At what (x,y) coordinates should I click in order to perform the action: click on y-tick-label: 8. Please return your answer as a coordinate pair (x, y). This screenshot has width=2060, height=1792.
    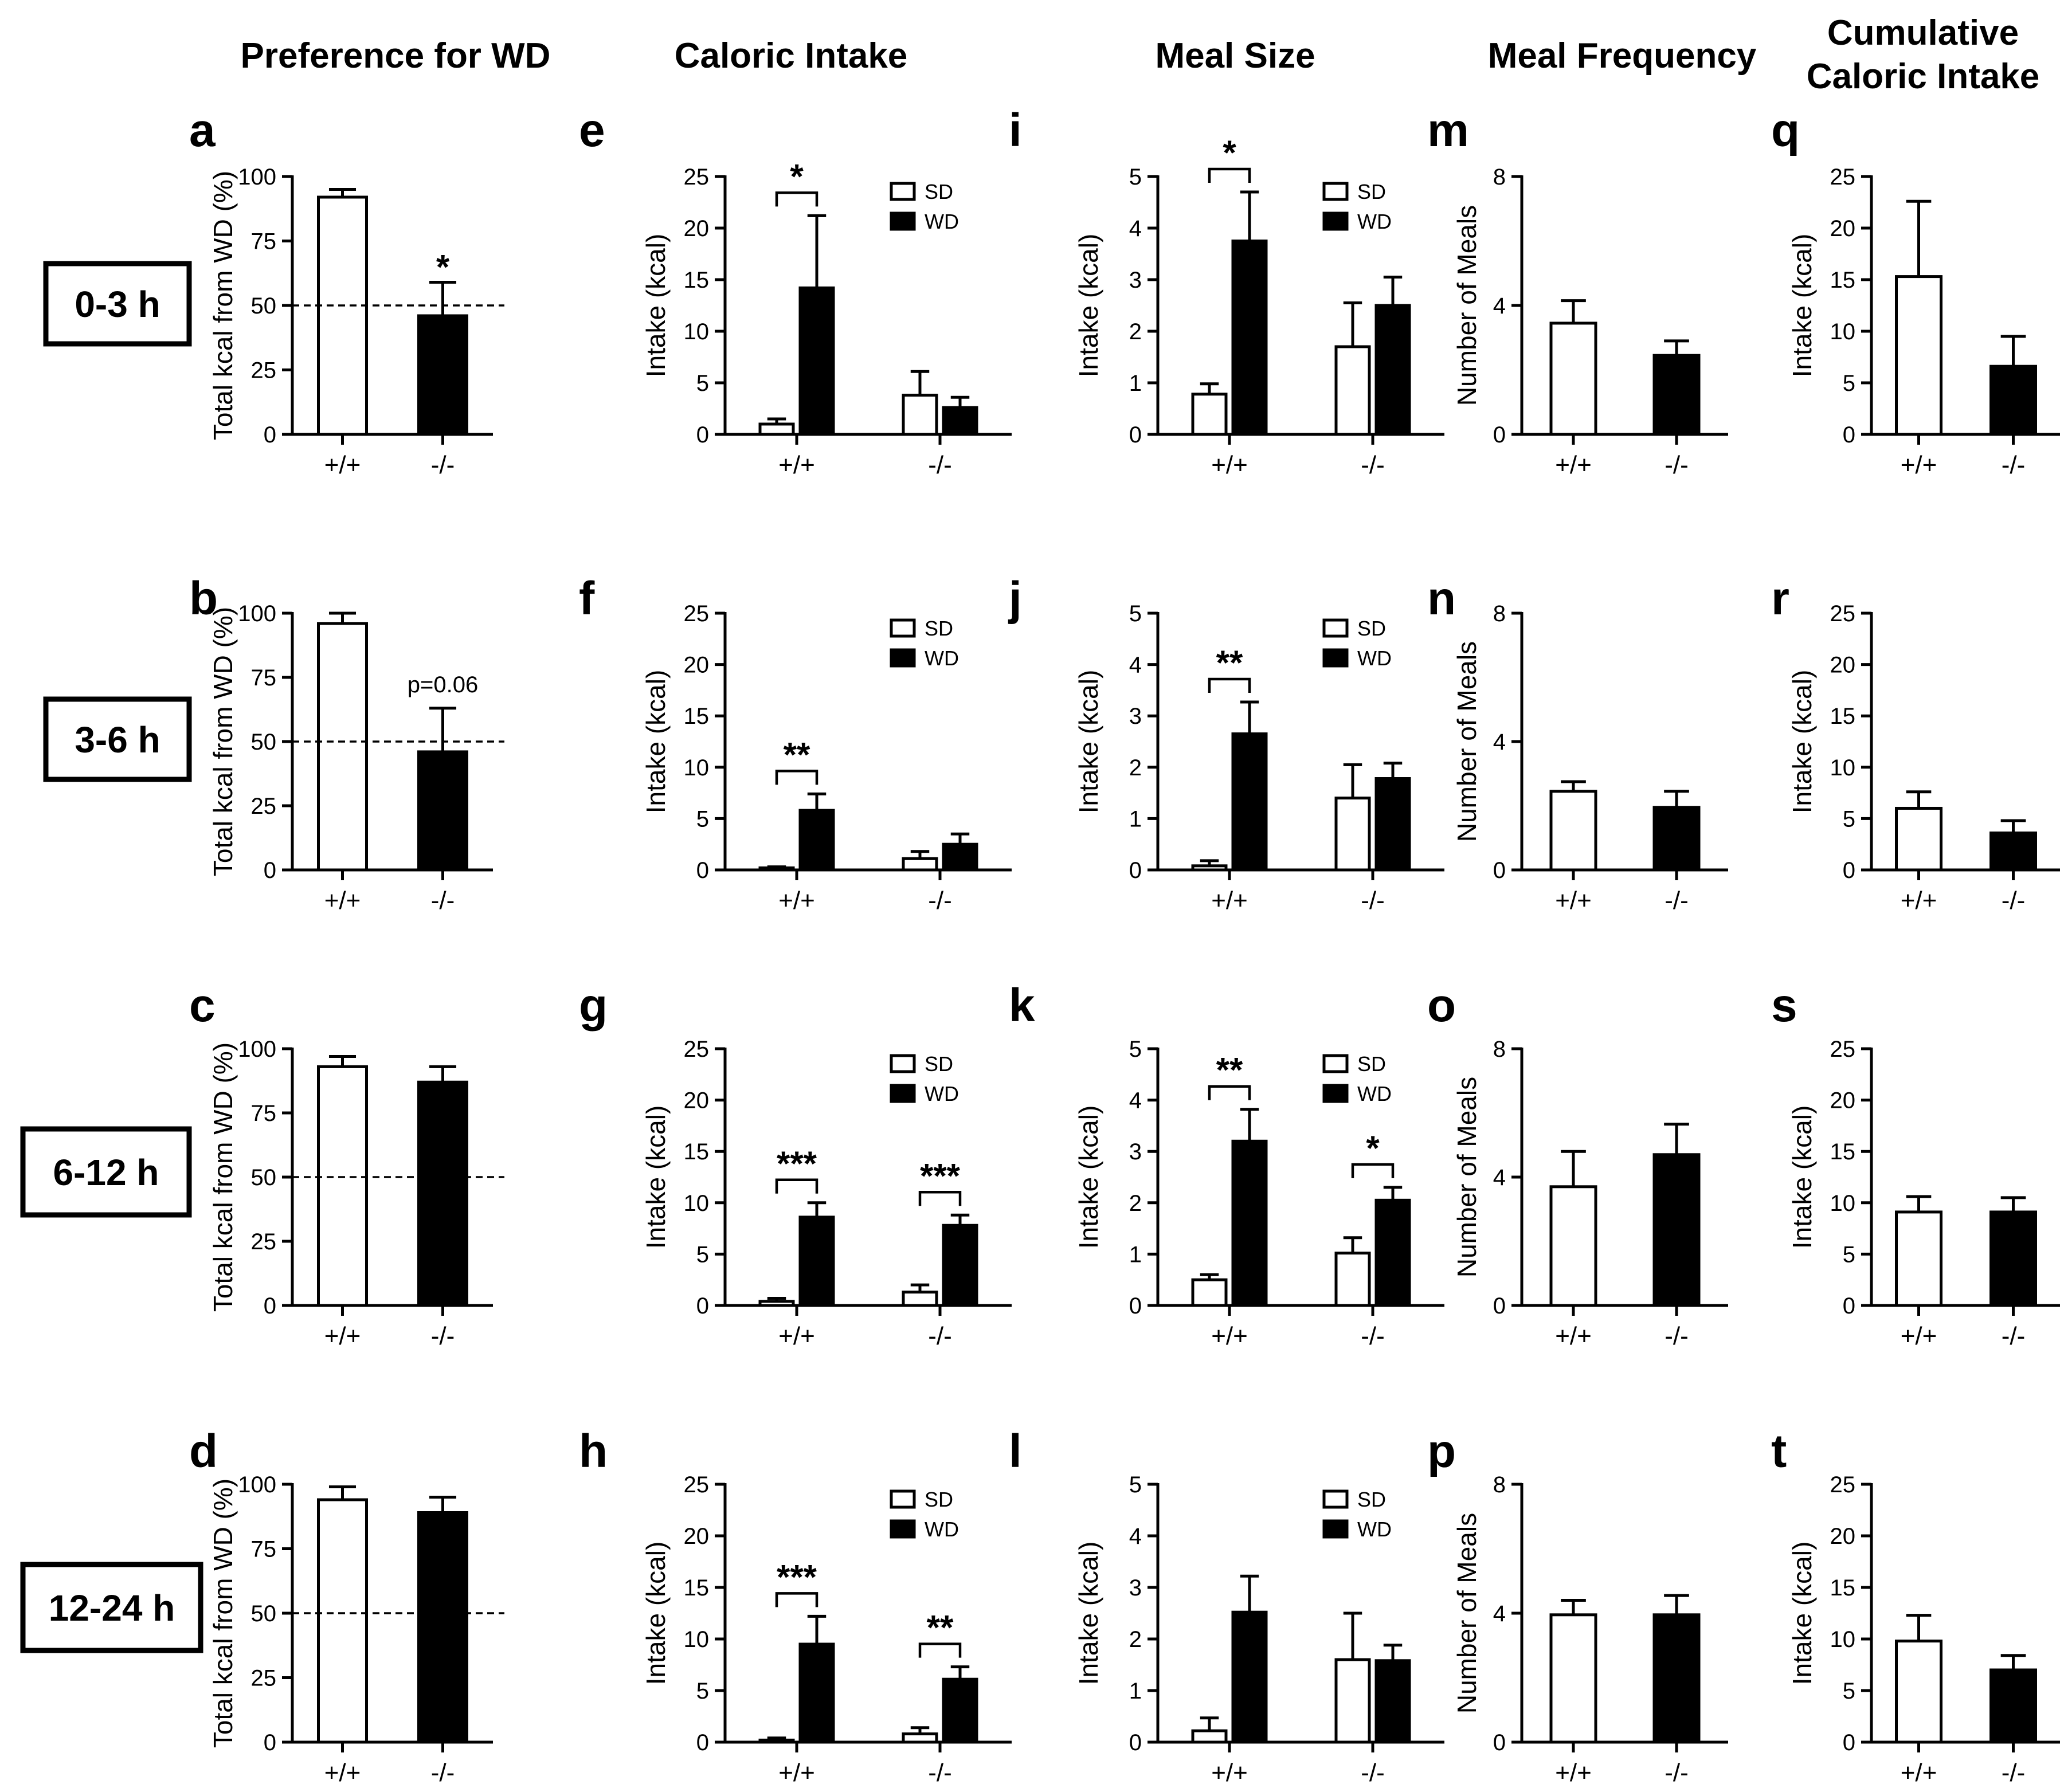
    Looking at the image, I should click on (1499, 1484).